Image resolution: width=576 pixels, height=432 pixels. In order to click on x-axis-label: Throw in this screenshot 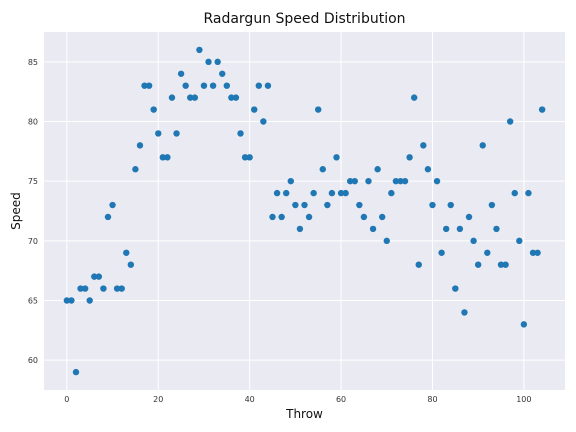, I will do `click(304, 414)`.